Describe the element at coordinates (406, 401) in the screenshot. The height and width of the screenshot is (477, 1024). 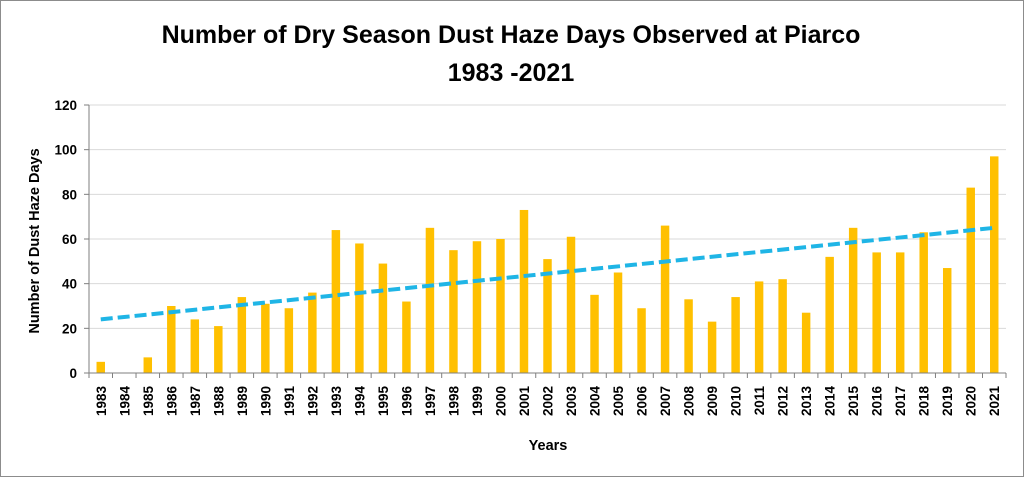
I see `x-tick-label-1996: 1996` at that location.